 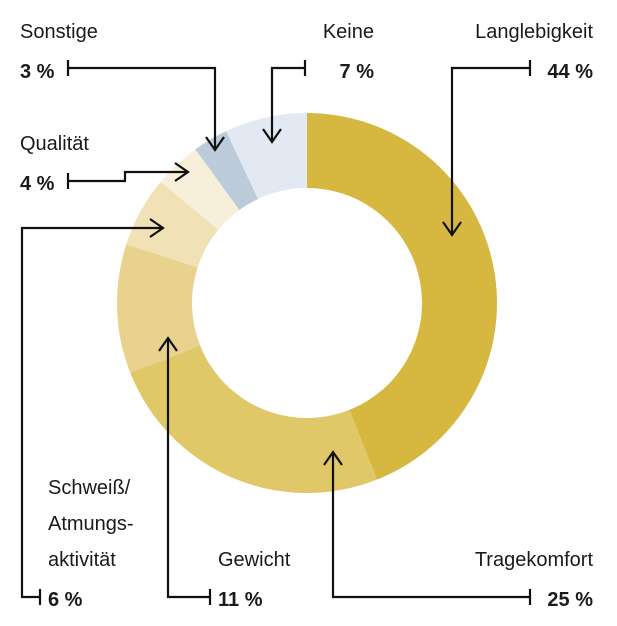 What do you see at coordinates (54, 144) in the screenshot?
I see `label-qualitaet: Qualität` at bounding box center [54, 144].